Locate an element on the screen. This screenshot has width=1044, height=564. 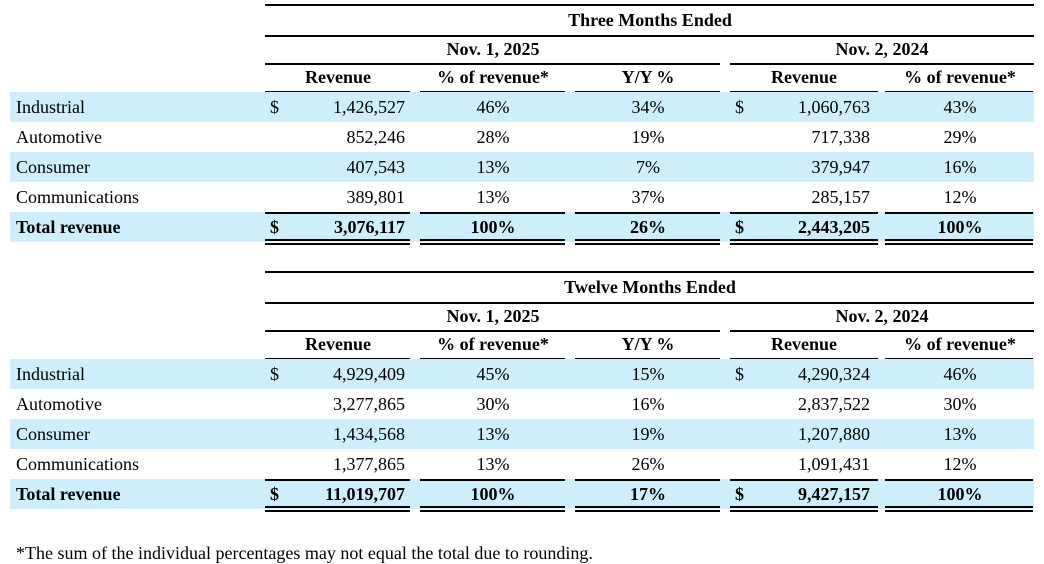
cell: 45% is located at coordinates (493, 374).